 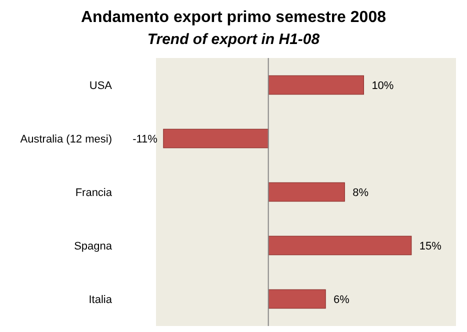 What do you see at coordinates (94, 192) in the screenshot?
I see `y-tick-label: Francia` at bounding box center [94, 192].